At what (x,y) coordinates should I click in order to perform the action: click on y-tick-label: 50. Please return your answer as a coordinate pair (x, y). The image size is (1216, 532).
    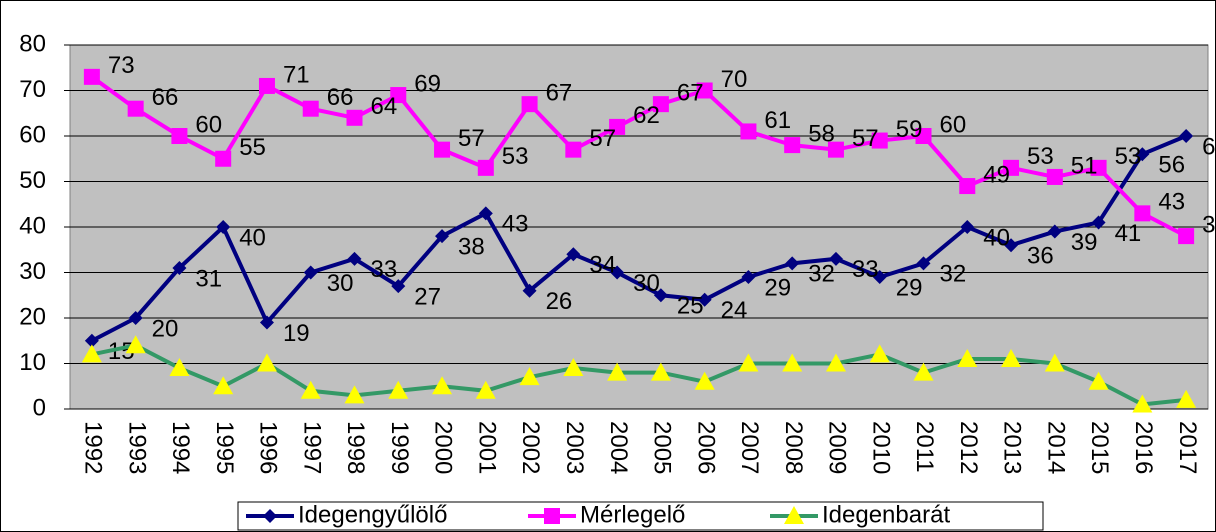
    Looking at the image, I should click on (32, 180).